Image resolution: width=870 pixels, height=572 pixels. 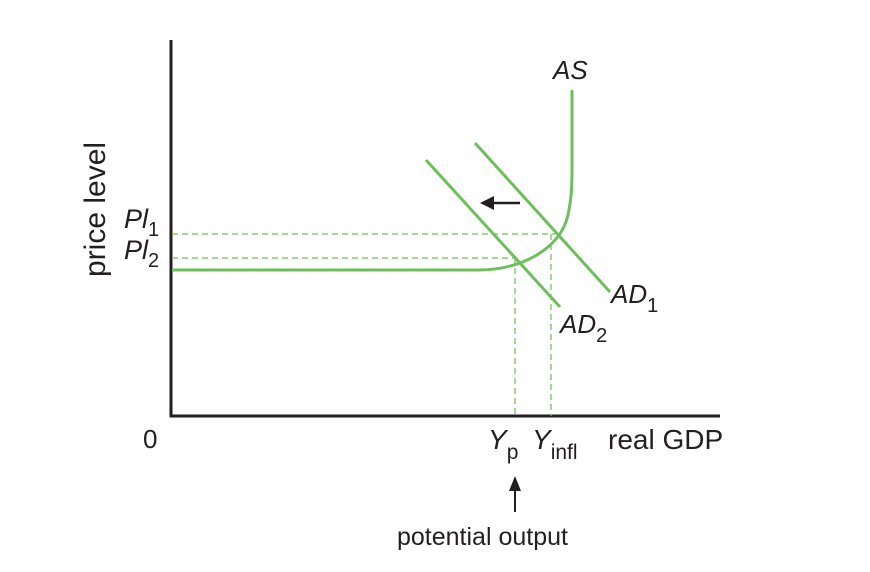 What do you see at coordinates (515, 494) in the screenshot?
I see `up-arrow-icon` at bounding box center [515, 494].